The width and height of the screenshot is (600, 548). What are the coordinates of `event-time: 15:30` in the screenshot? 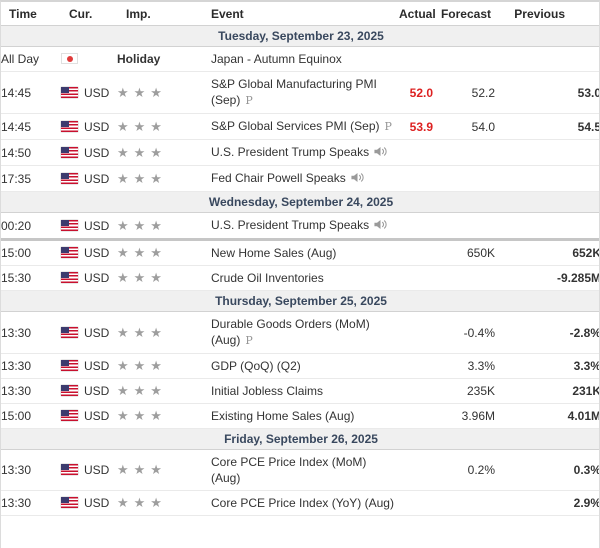 It's located at (31, 278).